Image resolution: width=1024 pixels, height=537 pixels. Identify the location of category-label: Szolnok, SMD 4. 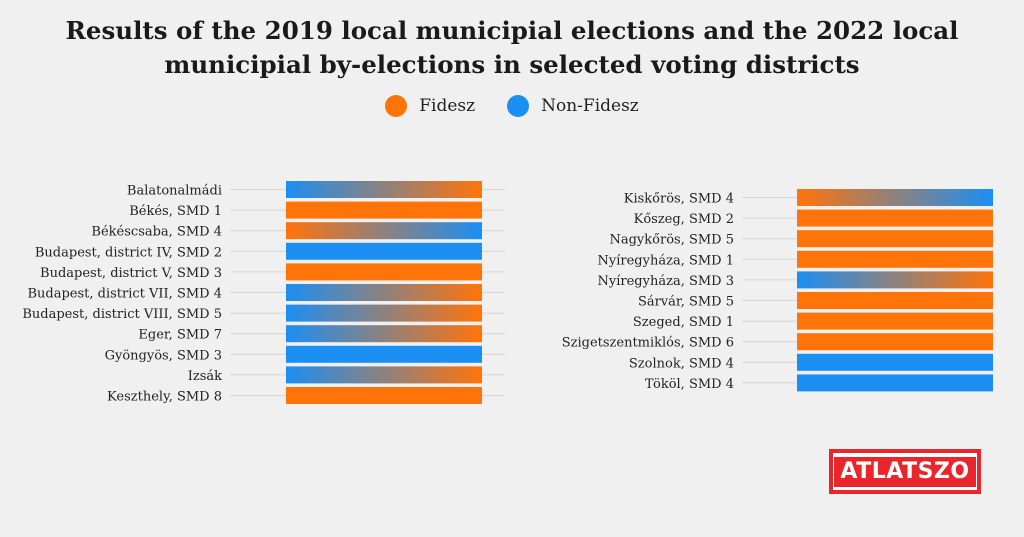
(681, 363).